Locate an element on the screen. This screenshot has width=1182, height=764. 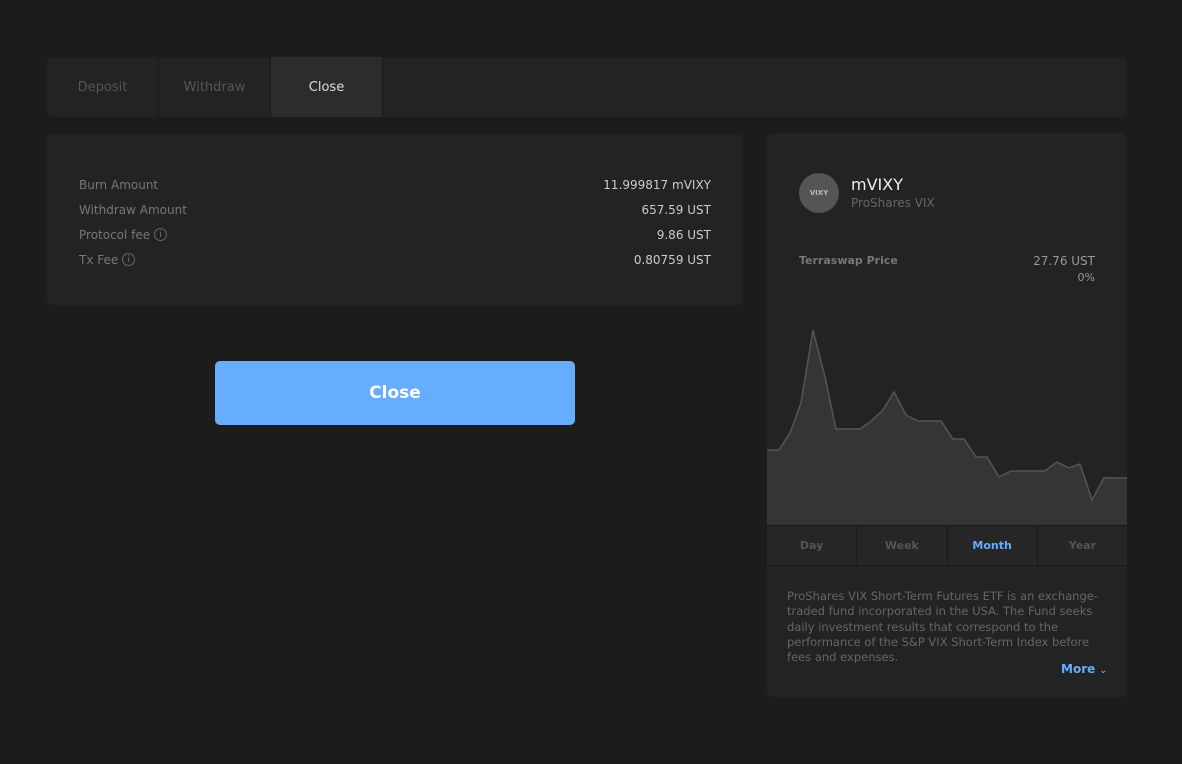
tab-deposit: Deposit is located at coordinates (103, 87).